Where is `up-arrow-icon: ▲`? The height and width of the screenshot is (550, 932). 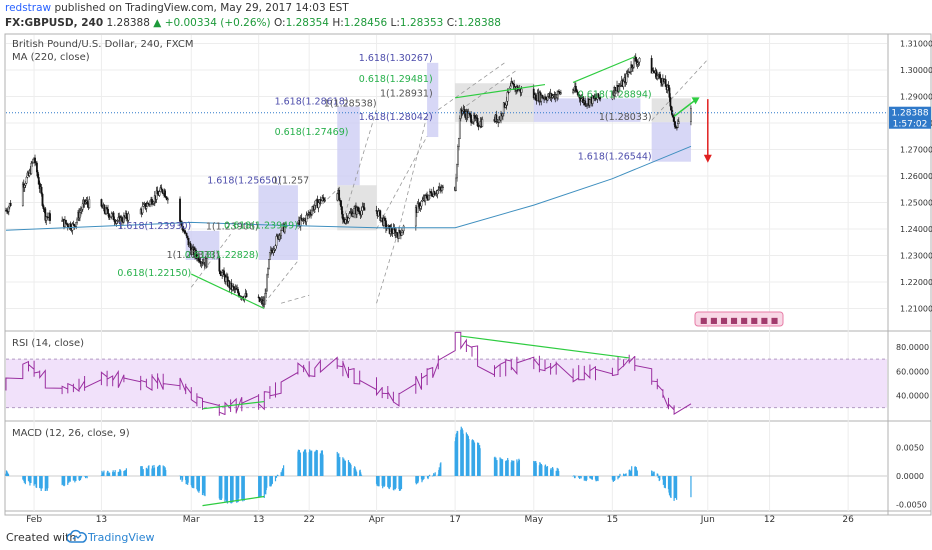 up-arrow-icon: ▲ is located at coordinates (157, 23).